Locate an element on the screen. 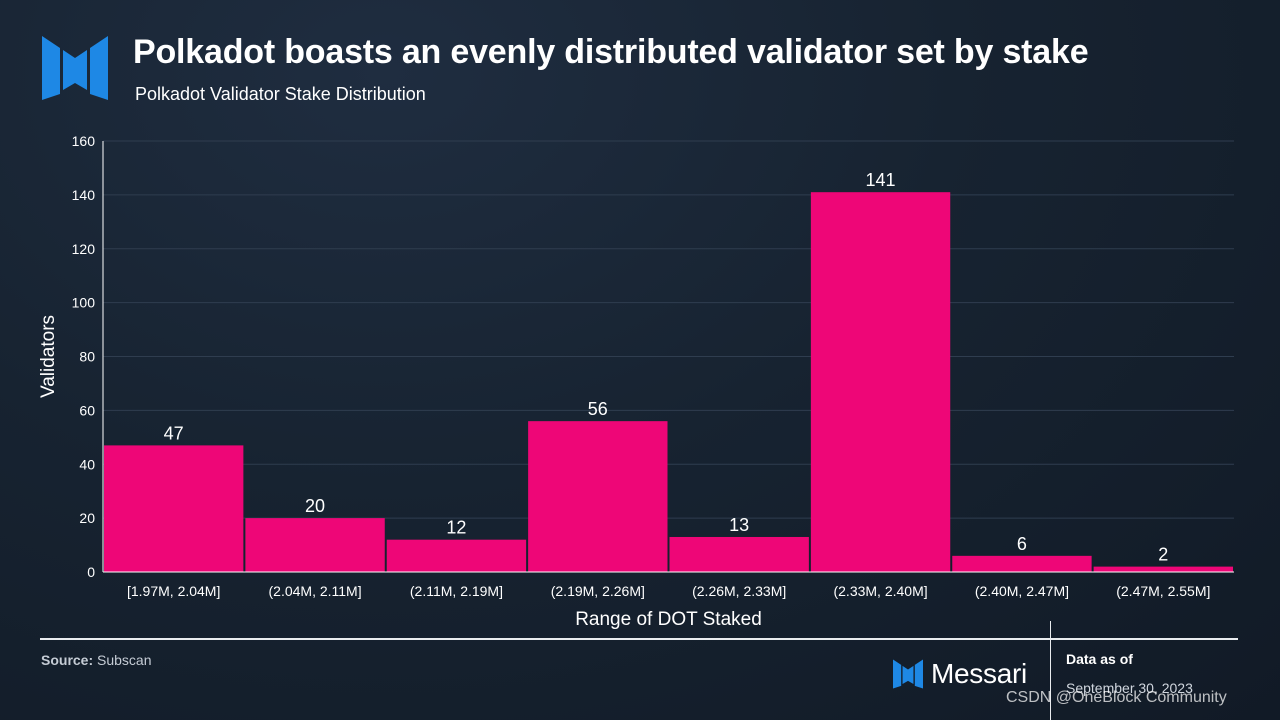  y-tick-label: 0 is located at coordinates (91, 572).